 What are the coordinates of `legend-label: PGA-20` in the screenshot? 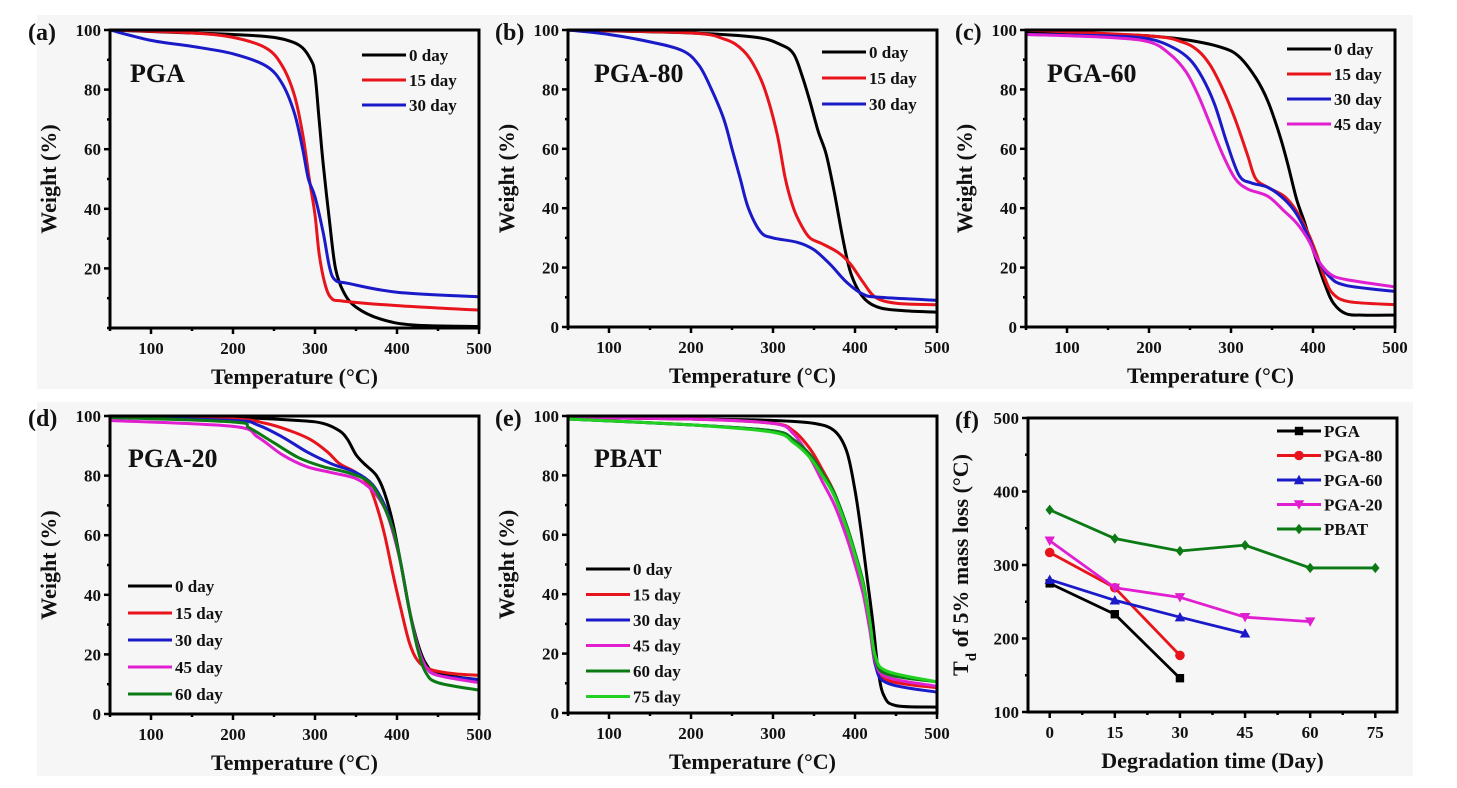 It's located at (1353, 505).